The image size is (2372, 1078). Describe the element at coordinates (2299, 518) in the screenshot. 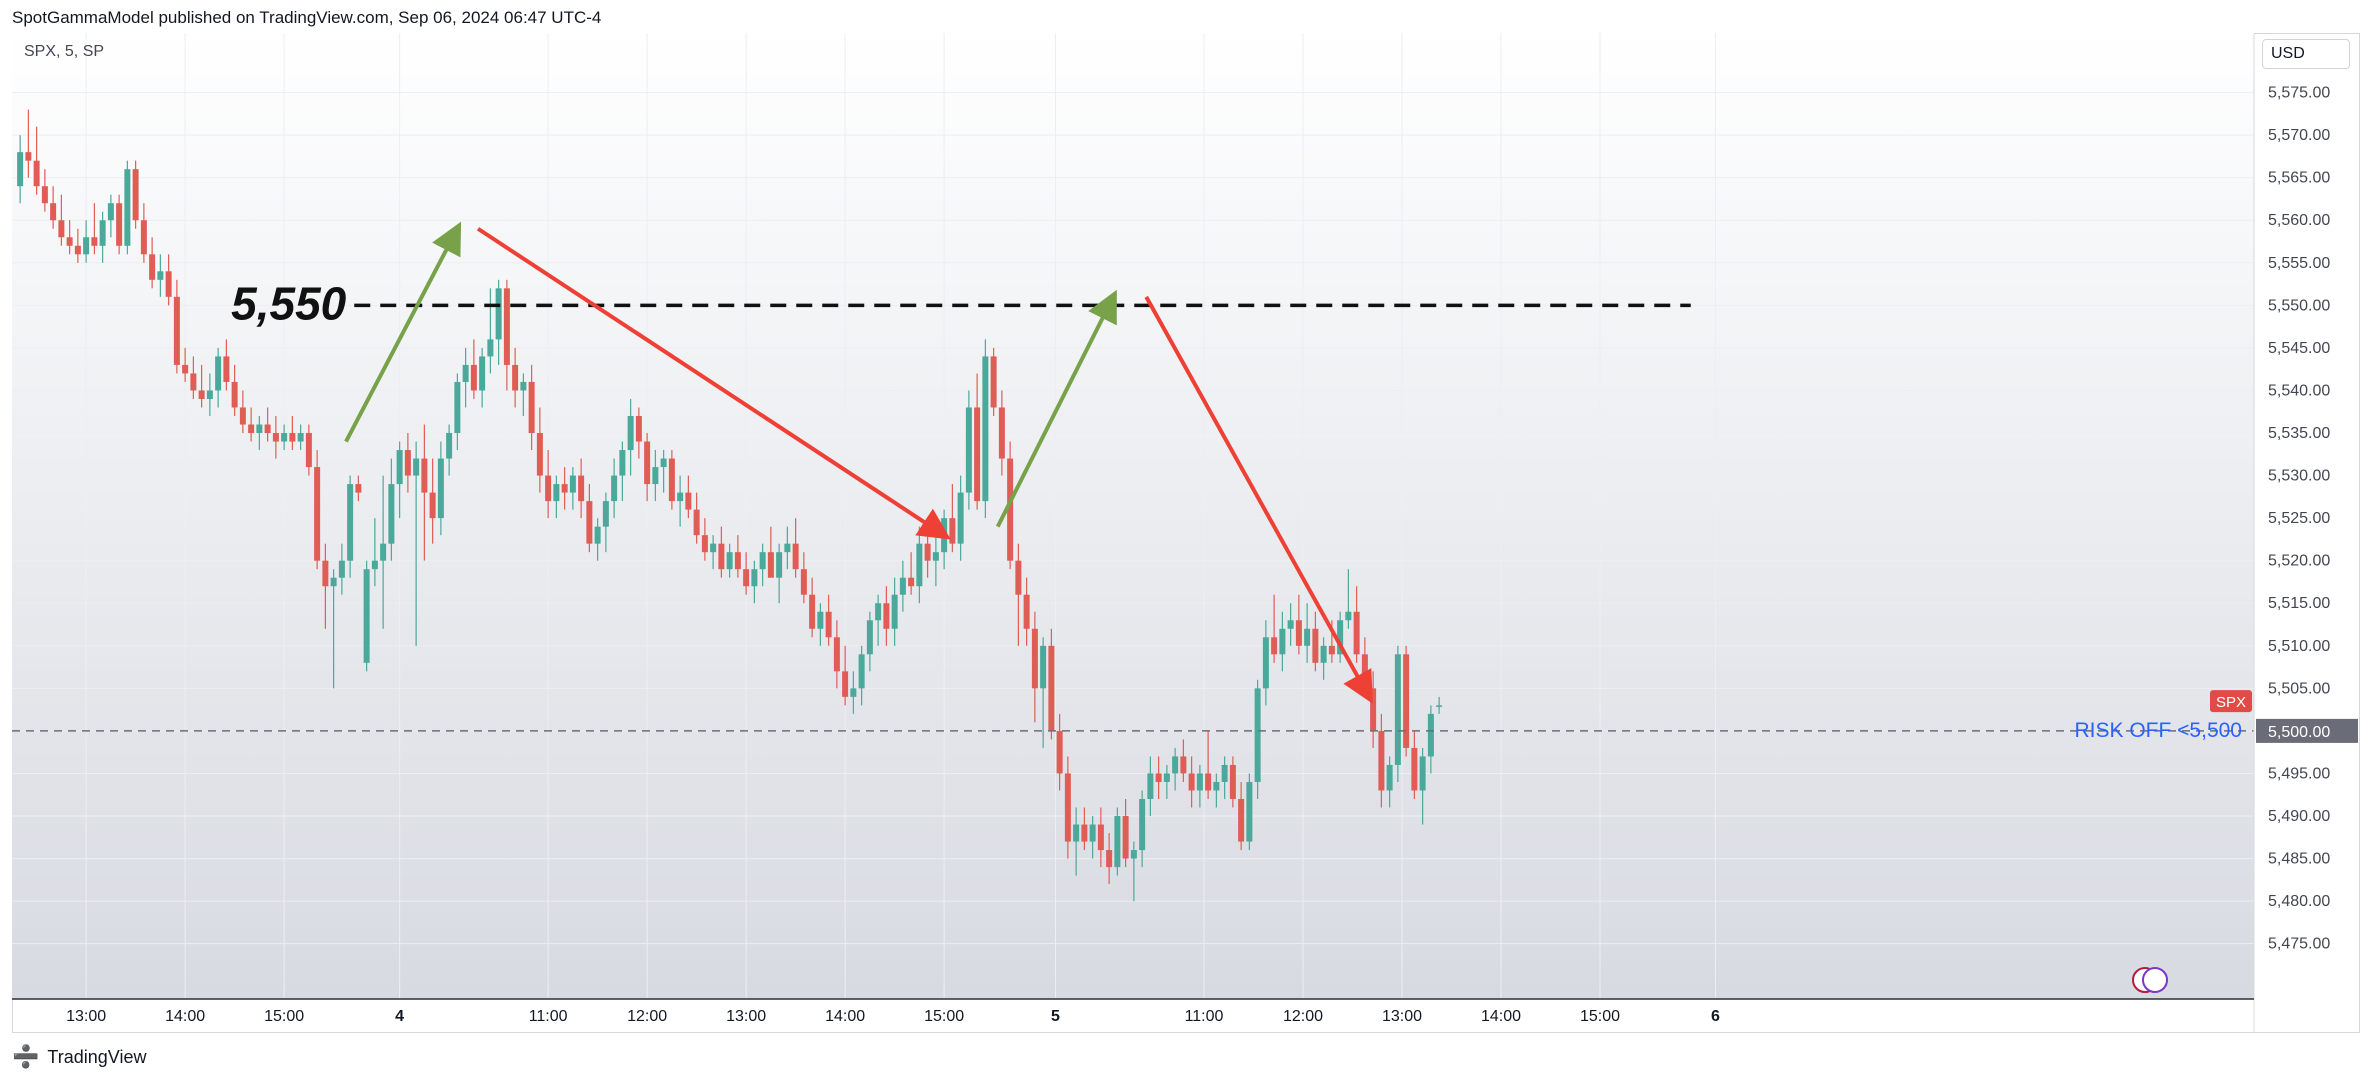

I see `price-tick-label: 5,525.00` at that location.